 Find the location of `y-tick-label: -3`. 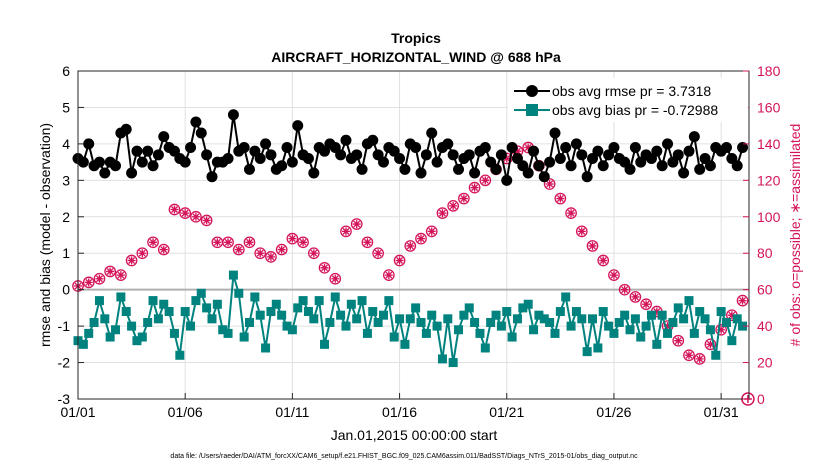

y-tick-label: -3 is located at coordinates (64, 399).